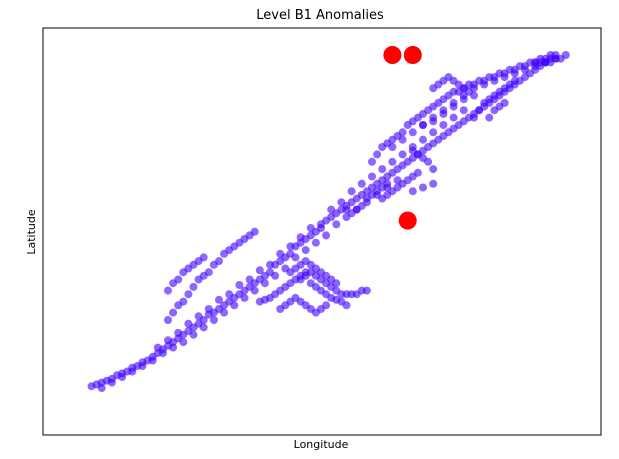 This screenshot has width=619, height=459. Describe the element at coordinates (320, 15) in the screenshot. I see `chart-title: Level B1 Anomalies` at that location.